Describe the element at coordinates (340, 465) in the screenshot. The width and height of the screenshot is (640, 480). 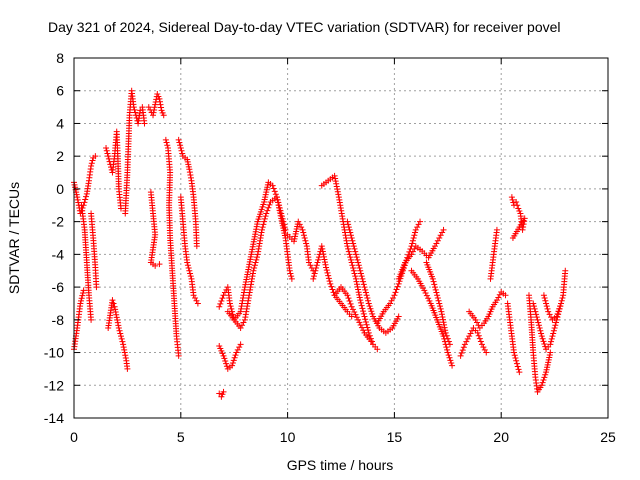
I see `x-axis-label: GPS time / hours` at that location.